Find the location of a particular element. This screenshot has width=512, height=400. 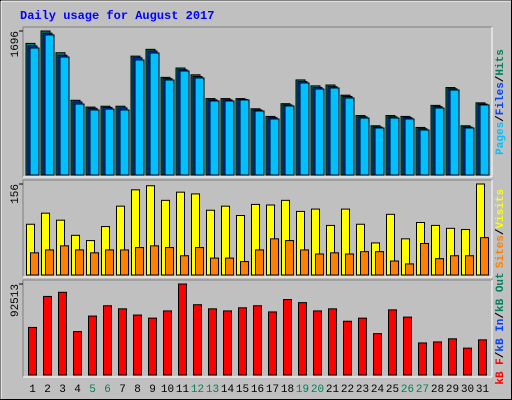

legend-entry: kB Out is located at coordinates (501, 292).